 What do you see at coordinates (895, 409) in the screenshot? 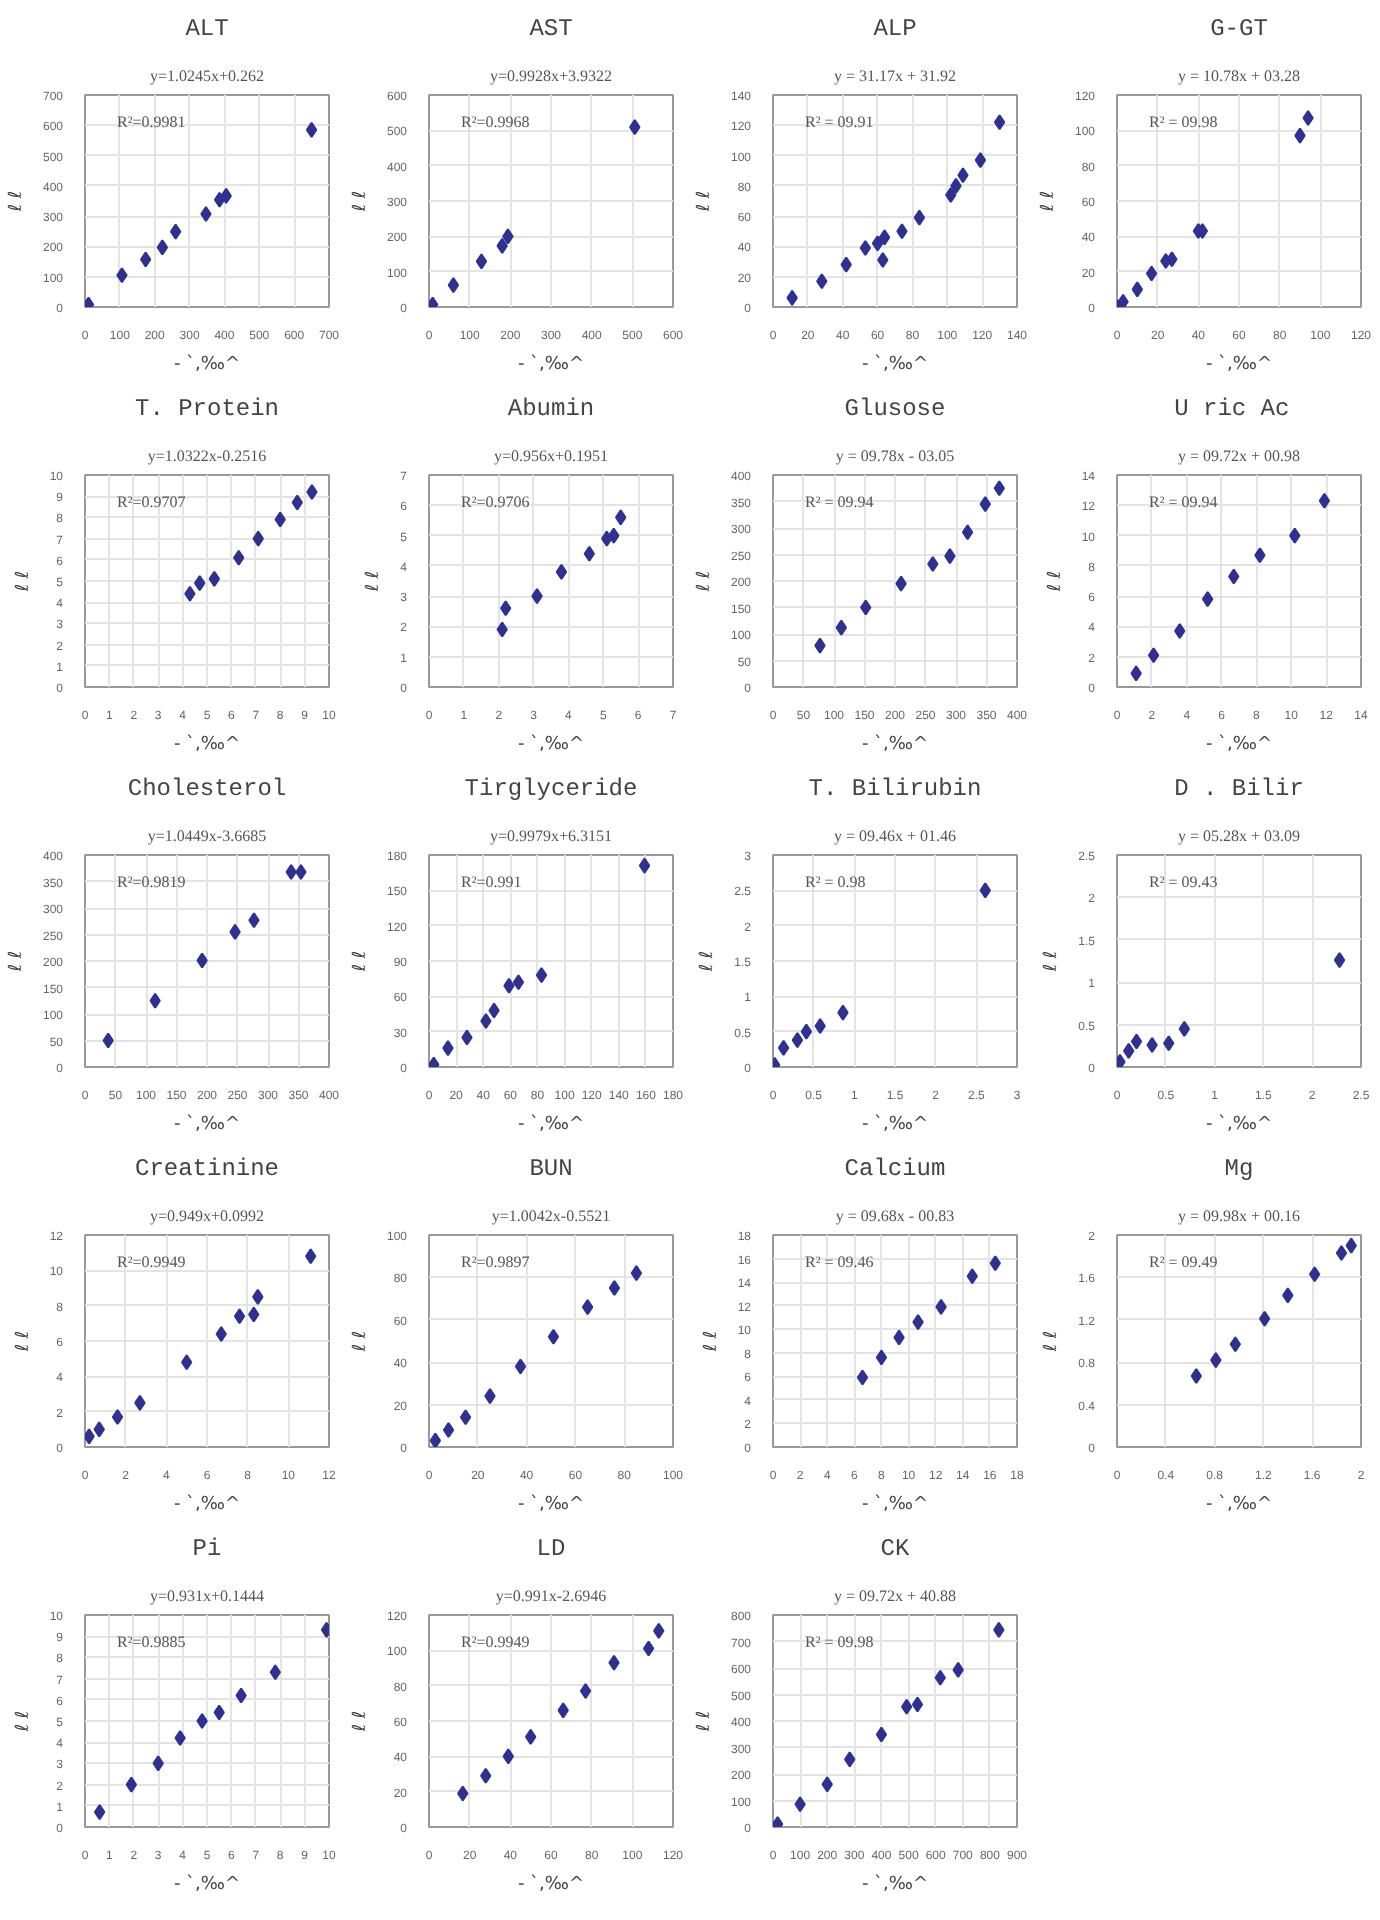
I see `chart-title: Glusose` at bounding box center [895, 409].